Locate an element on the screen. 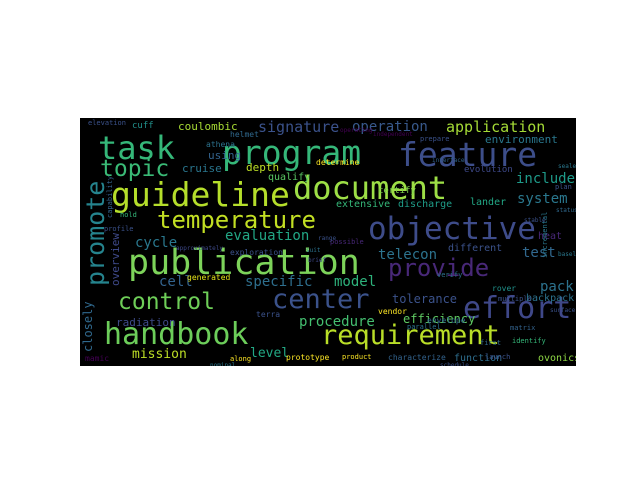 This screenshot has height=480, width=640. word: document is located at coordinates (370, 188).